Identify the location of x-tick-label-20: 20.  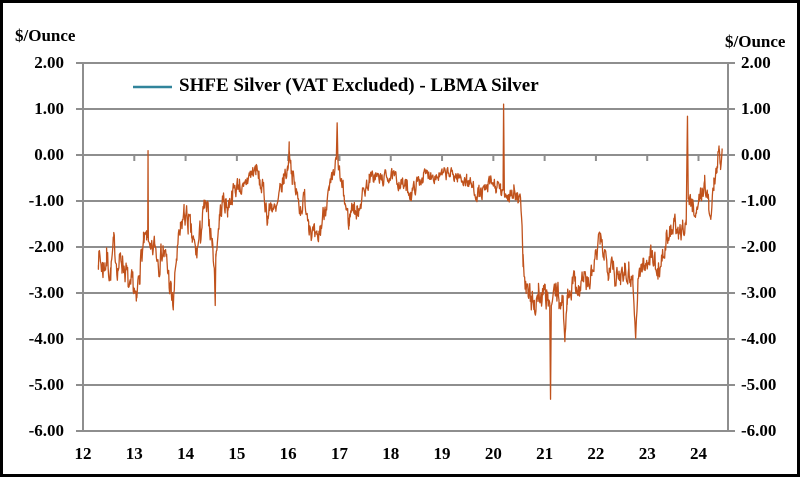
(493, 453).